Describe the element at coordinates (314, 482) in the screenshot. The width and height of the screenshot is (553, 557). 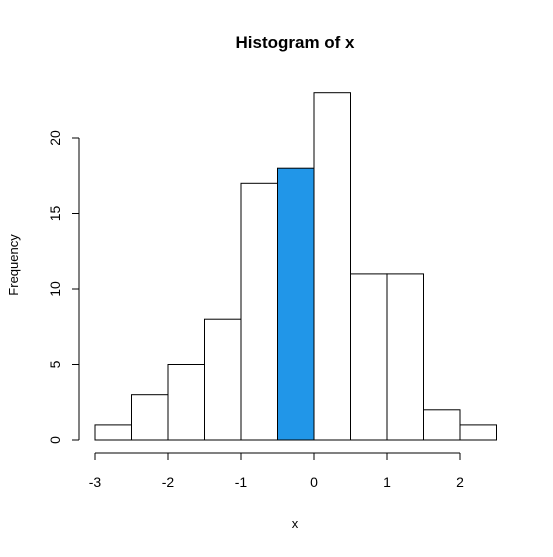
I see `x-tick-label: 0` at that location.